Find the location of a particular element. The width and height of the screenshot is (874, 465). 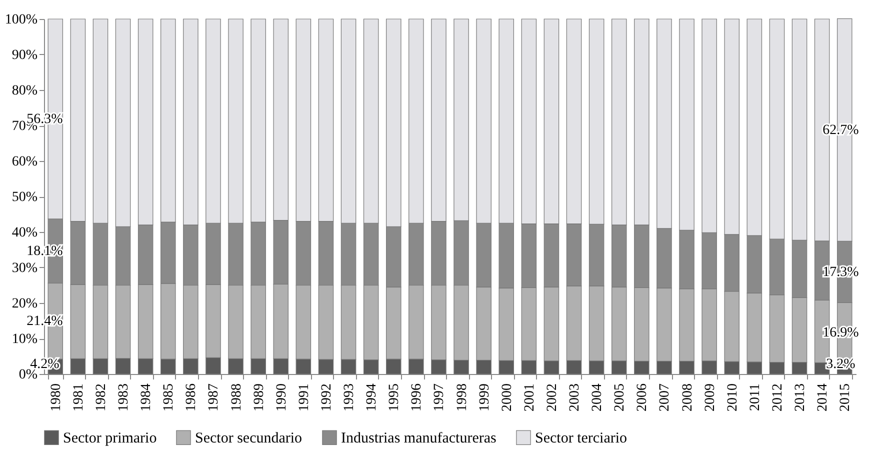

x-tick-label: 1998 is located at coordinates (462, 398).